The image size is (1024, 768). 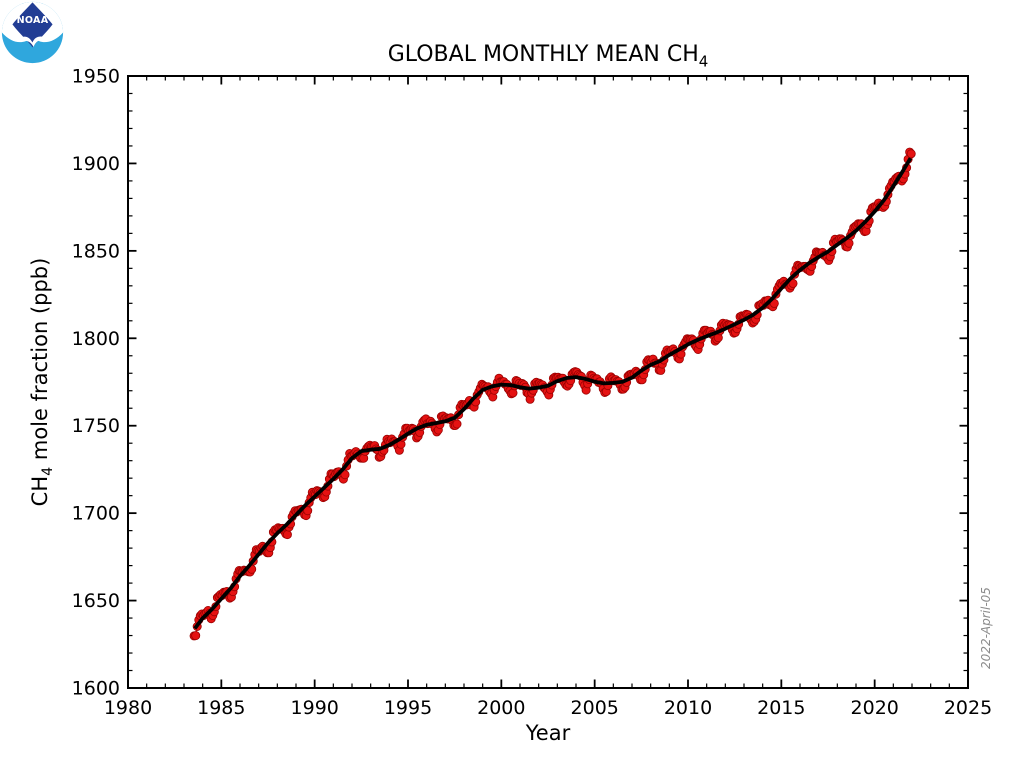 What do you see at coordinates (703, 61) in the screenshot?
I see `chart-title-subscript: 4` at bounding box center [703, 61].